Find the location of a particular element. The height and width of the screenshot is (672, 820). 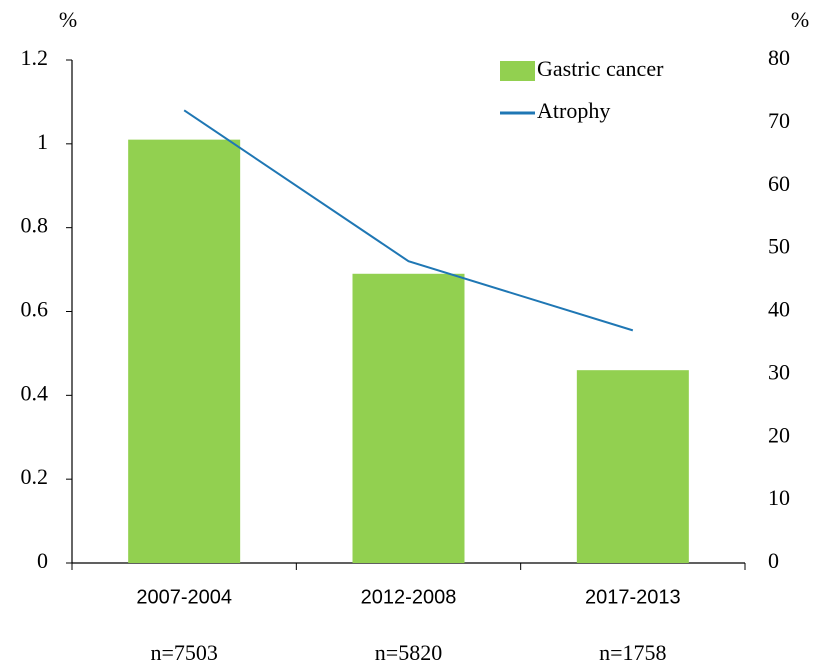

annotation: n=7503 is located at coordinates (183, 652).